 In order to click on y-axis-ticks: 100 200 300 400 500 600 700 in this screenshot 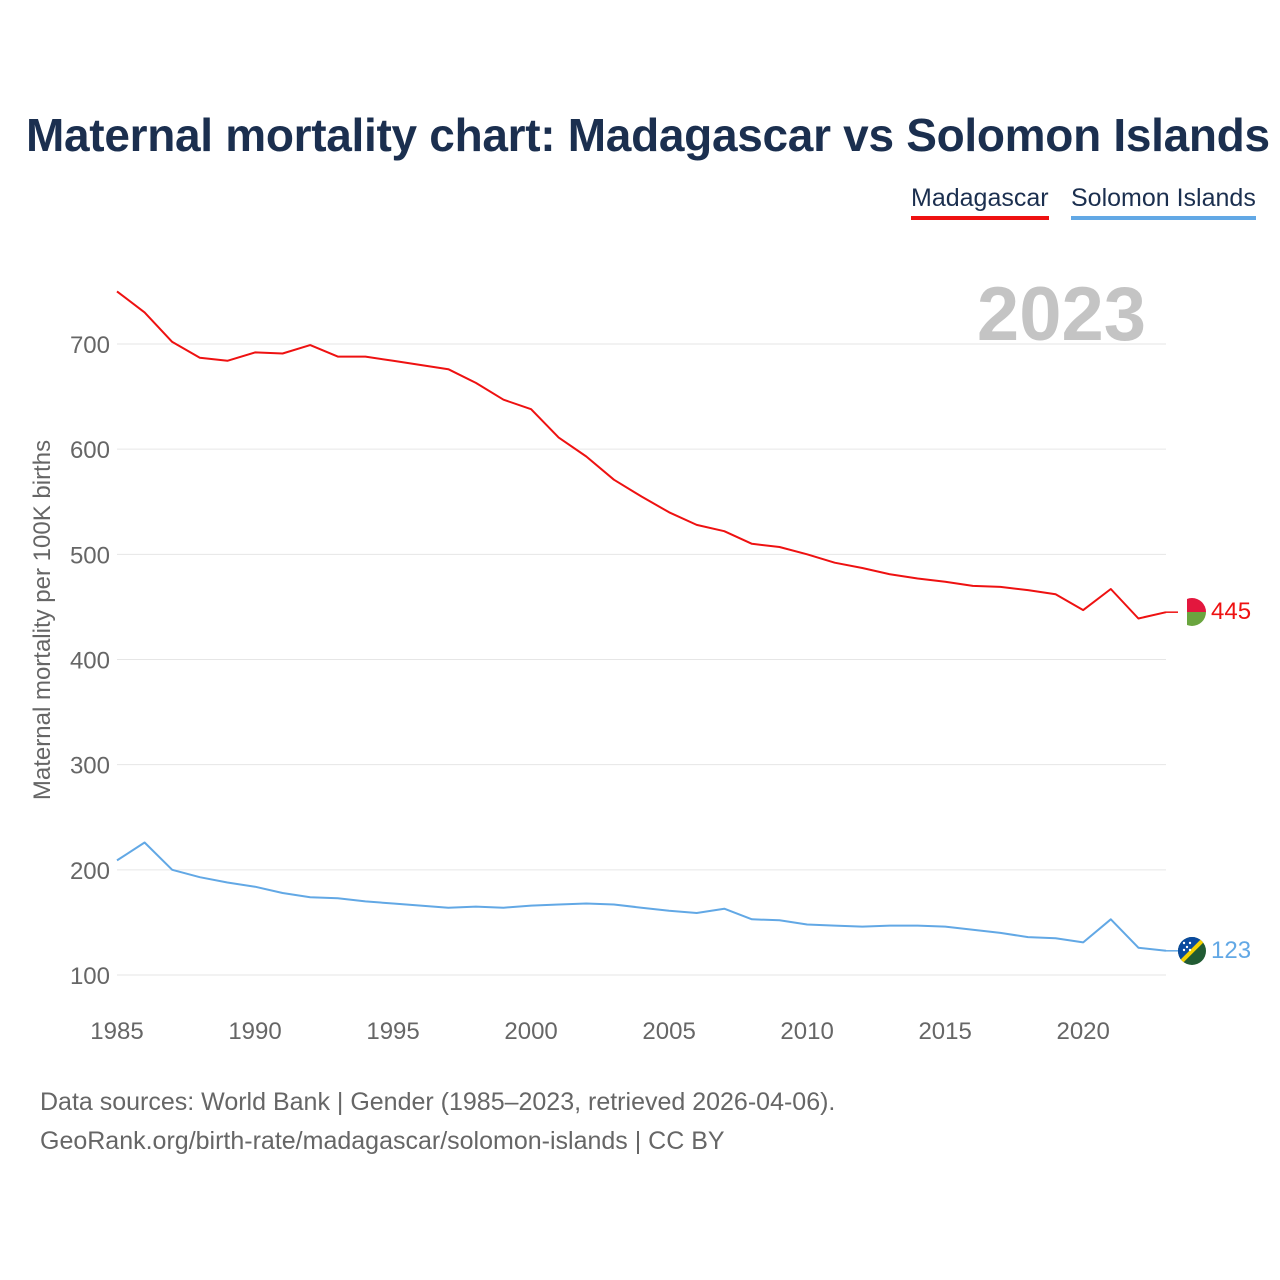, I will do `click(90, 661)`.